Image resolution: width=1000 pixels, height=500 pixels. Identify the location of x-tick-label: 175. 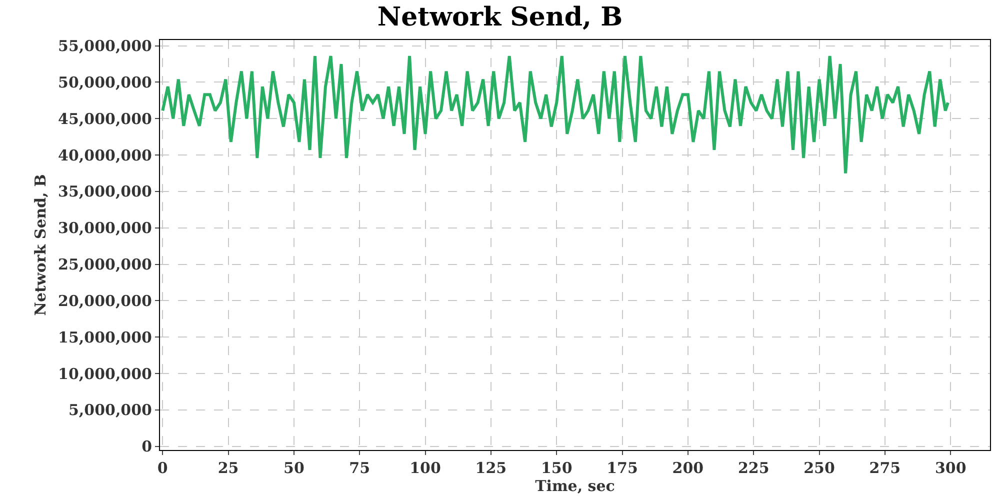
(622, 468).